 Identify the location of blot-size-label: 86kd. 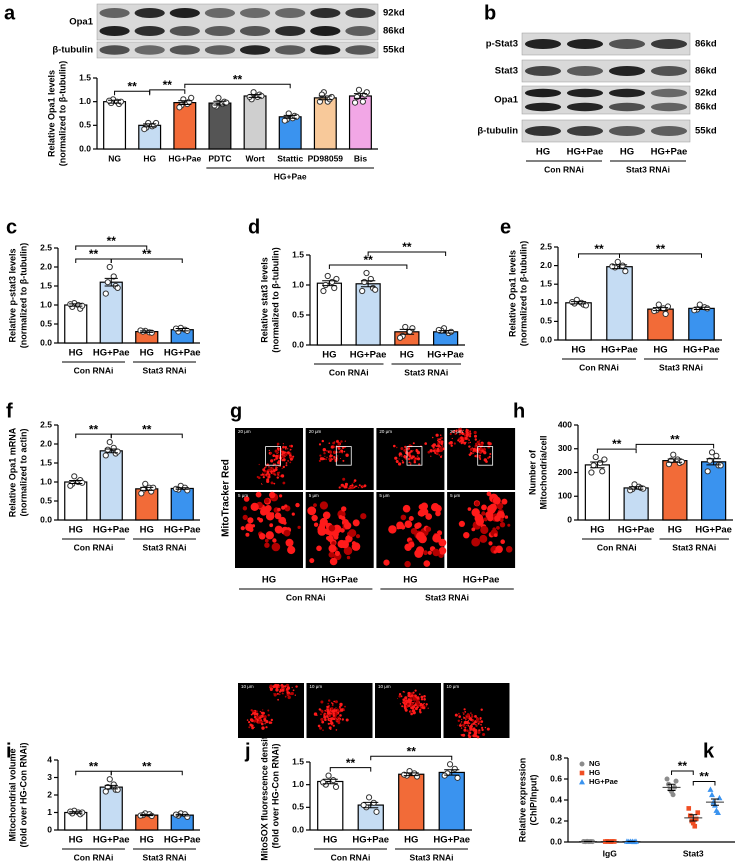
(706, 107).